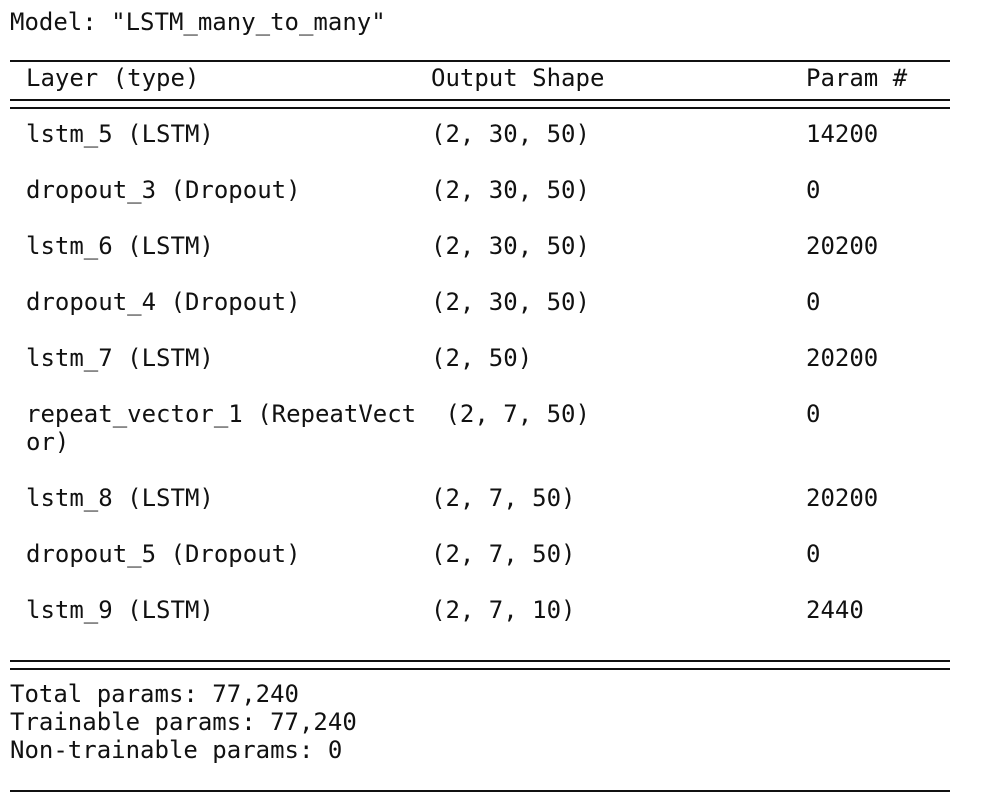  I want to click on column-header-params: Param #, so click(857, 78).